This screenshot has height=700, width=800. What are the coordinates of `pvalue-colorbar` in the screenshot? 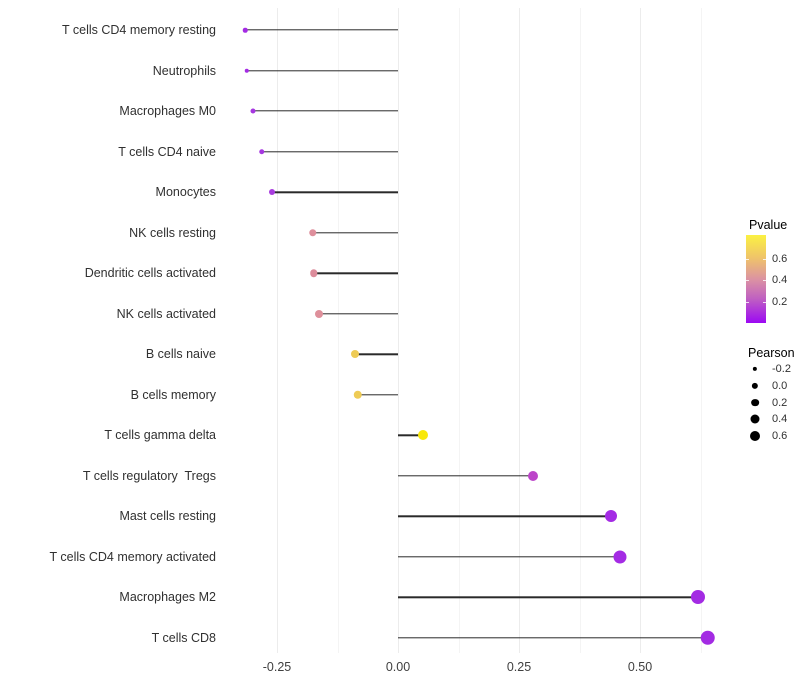 It's located at (756, 279).